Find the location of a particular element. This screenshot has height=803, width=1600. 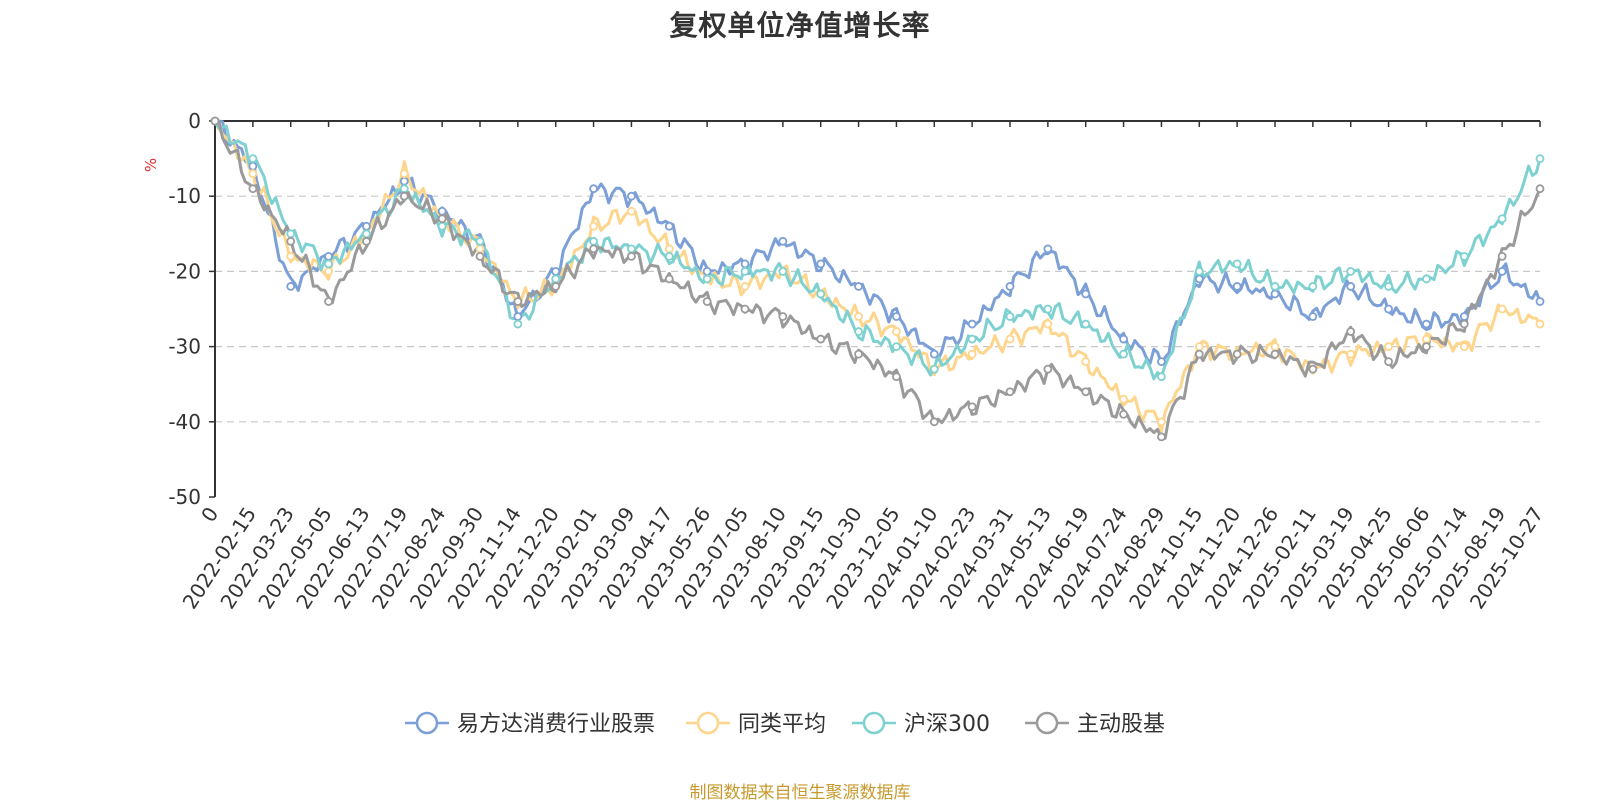

y-axis-unit: % is located at coordinates (151, 165).